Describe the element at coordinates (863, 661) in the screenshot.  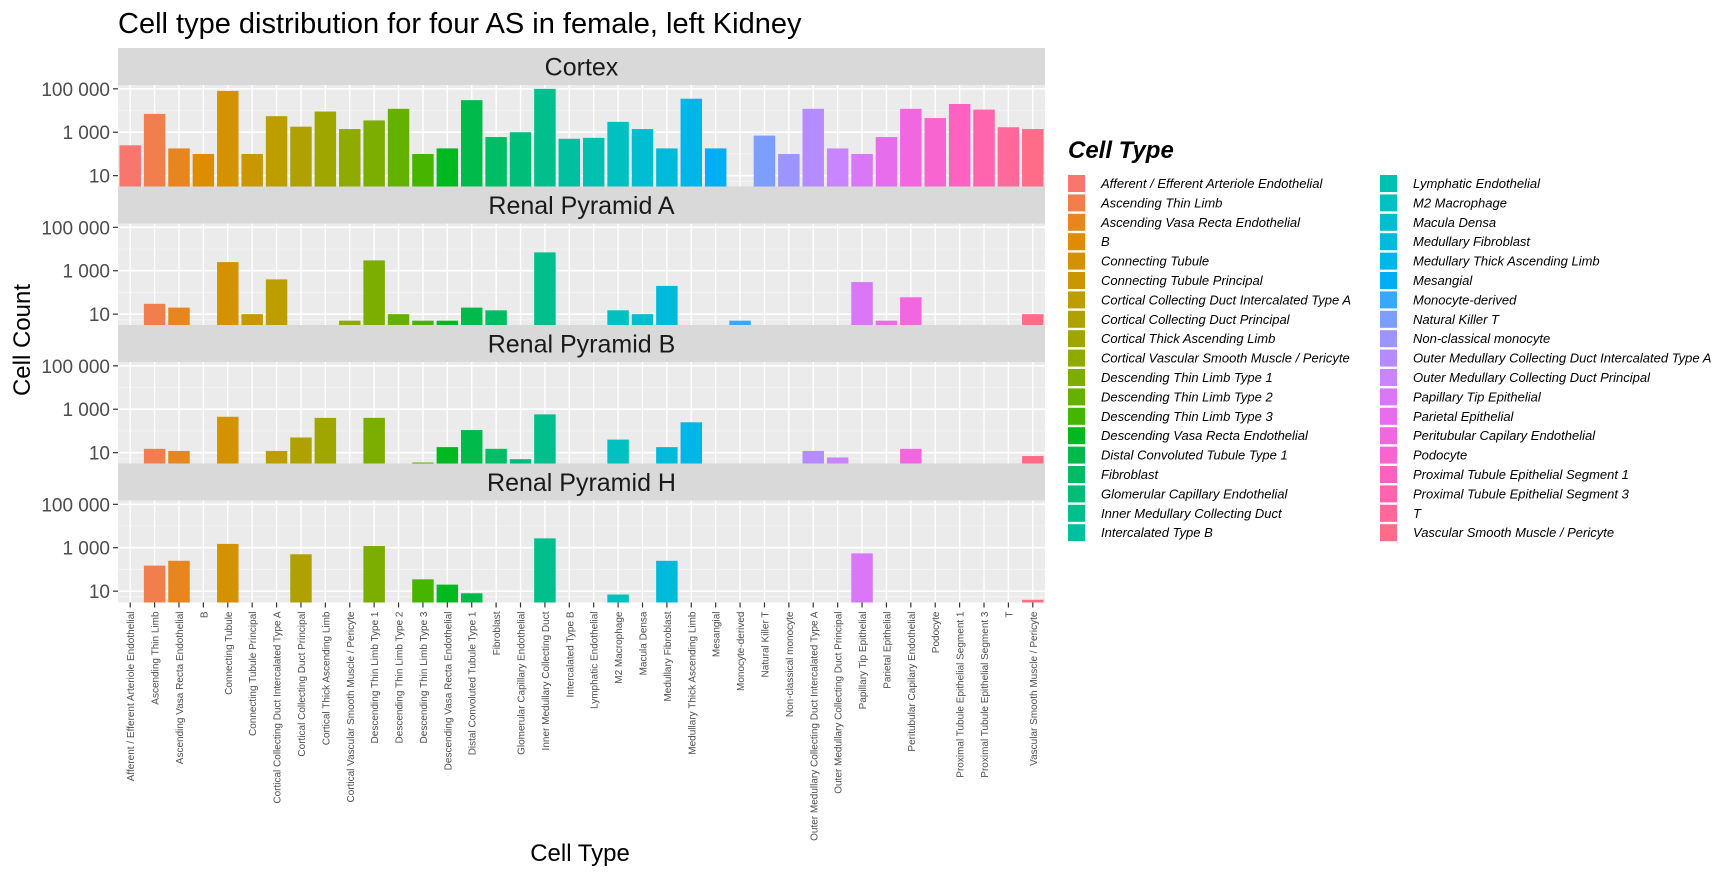
I see `x-tick-label: Papillary Tip Epithelial` at that location.